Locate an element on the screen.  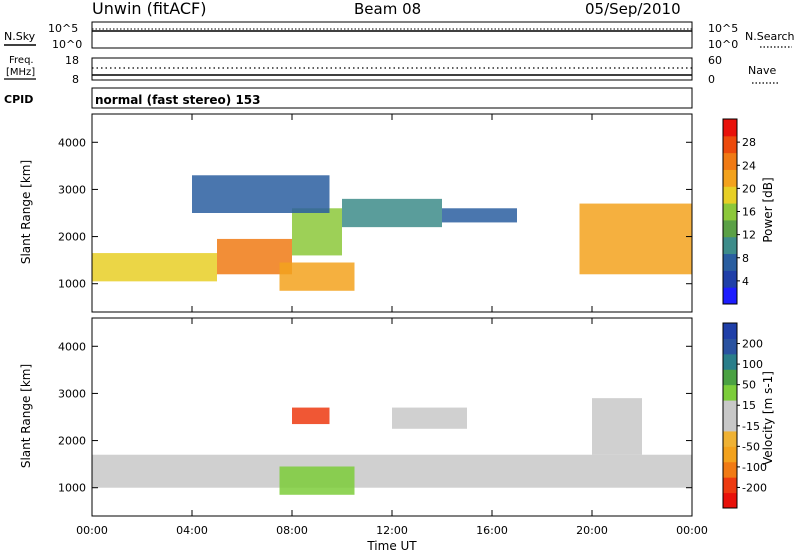
time-axis-tick-label-5: 20:00 is located at coordinates (592, 530).